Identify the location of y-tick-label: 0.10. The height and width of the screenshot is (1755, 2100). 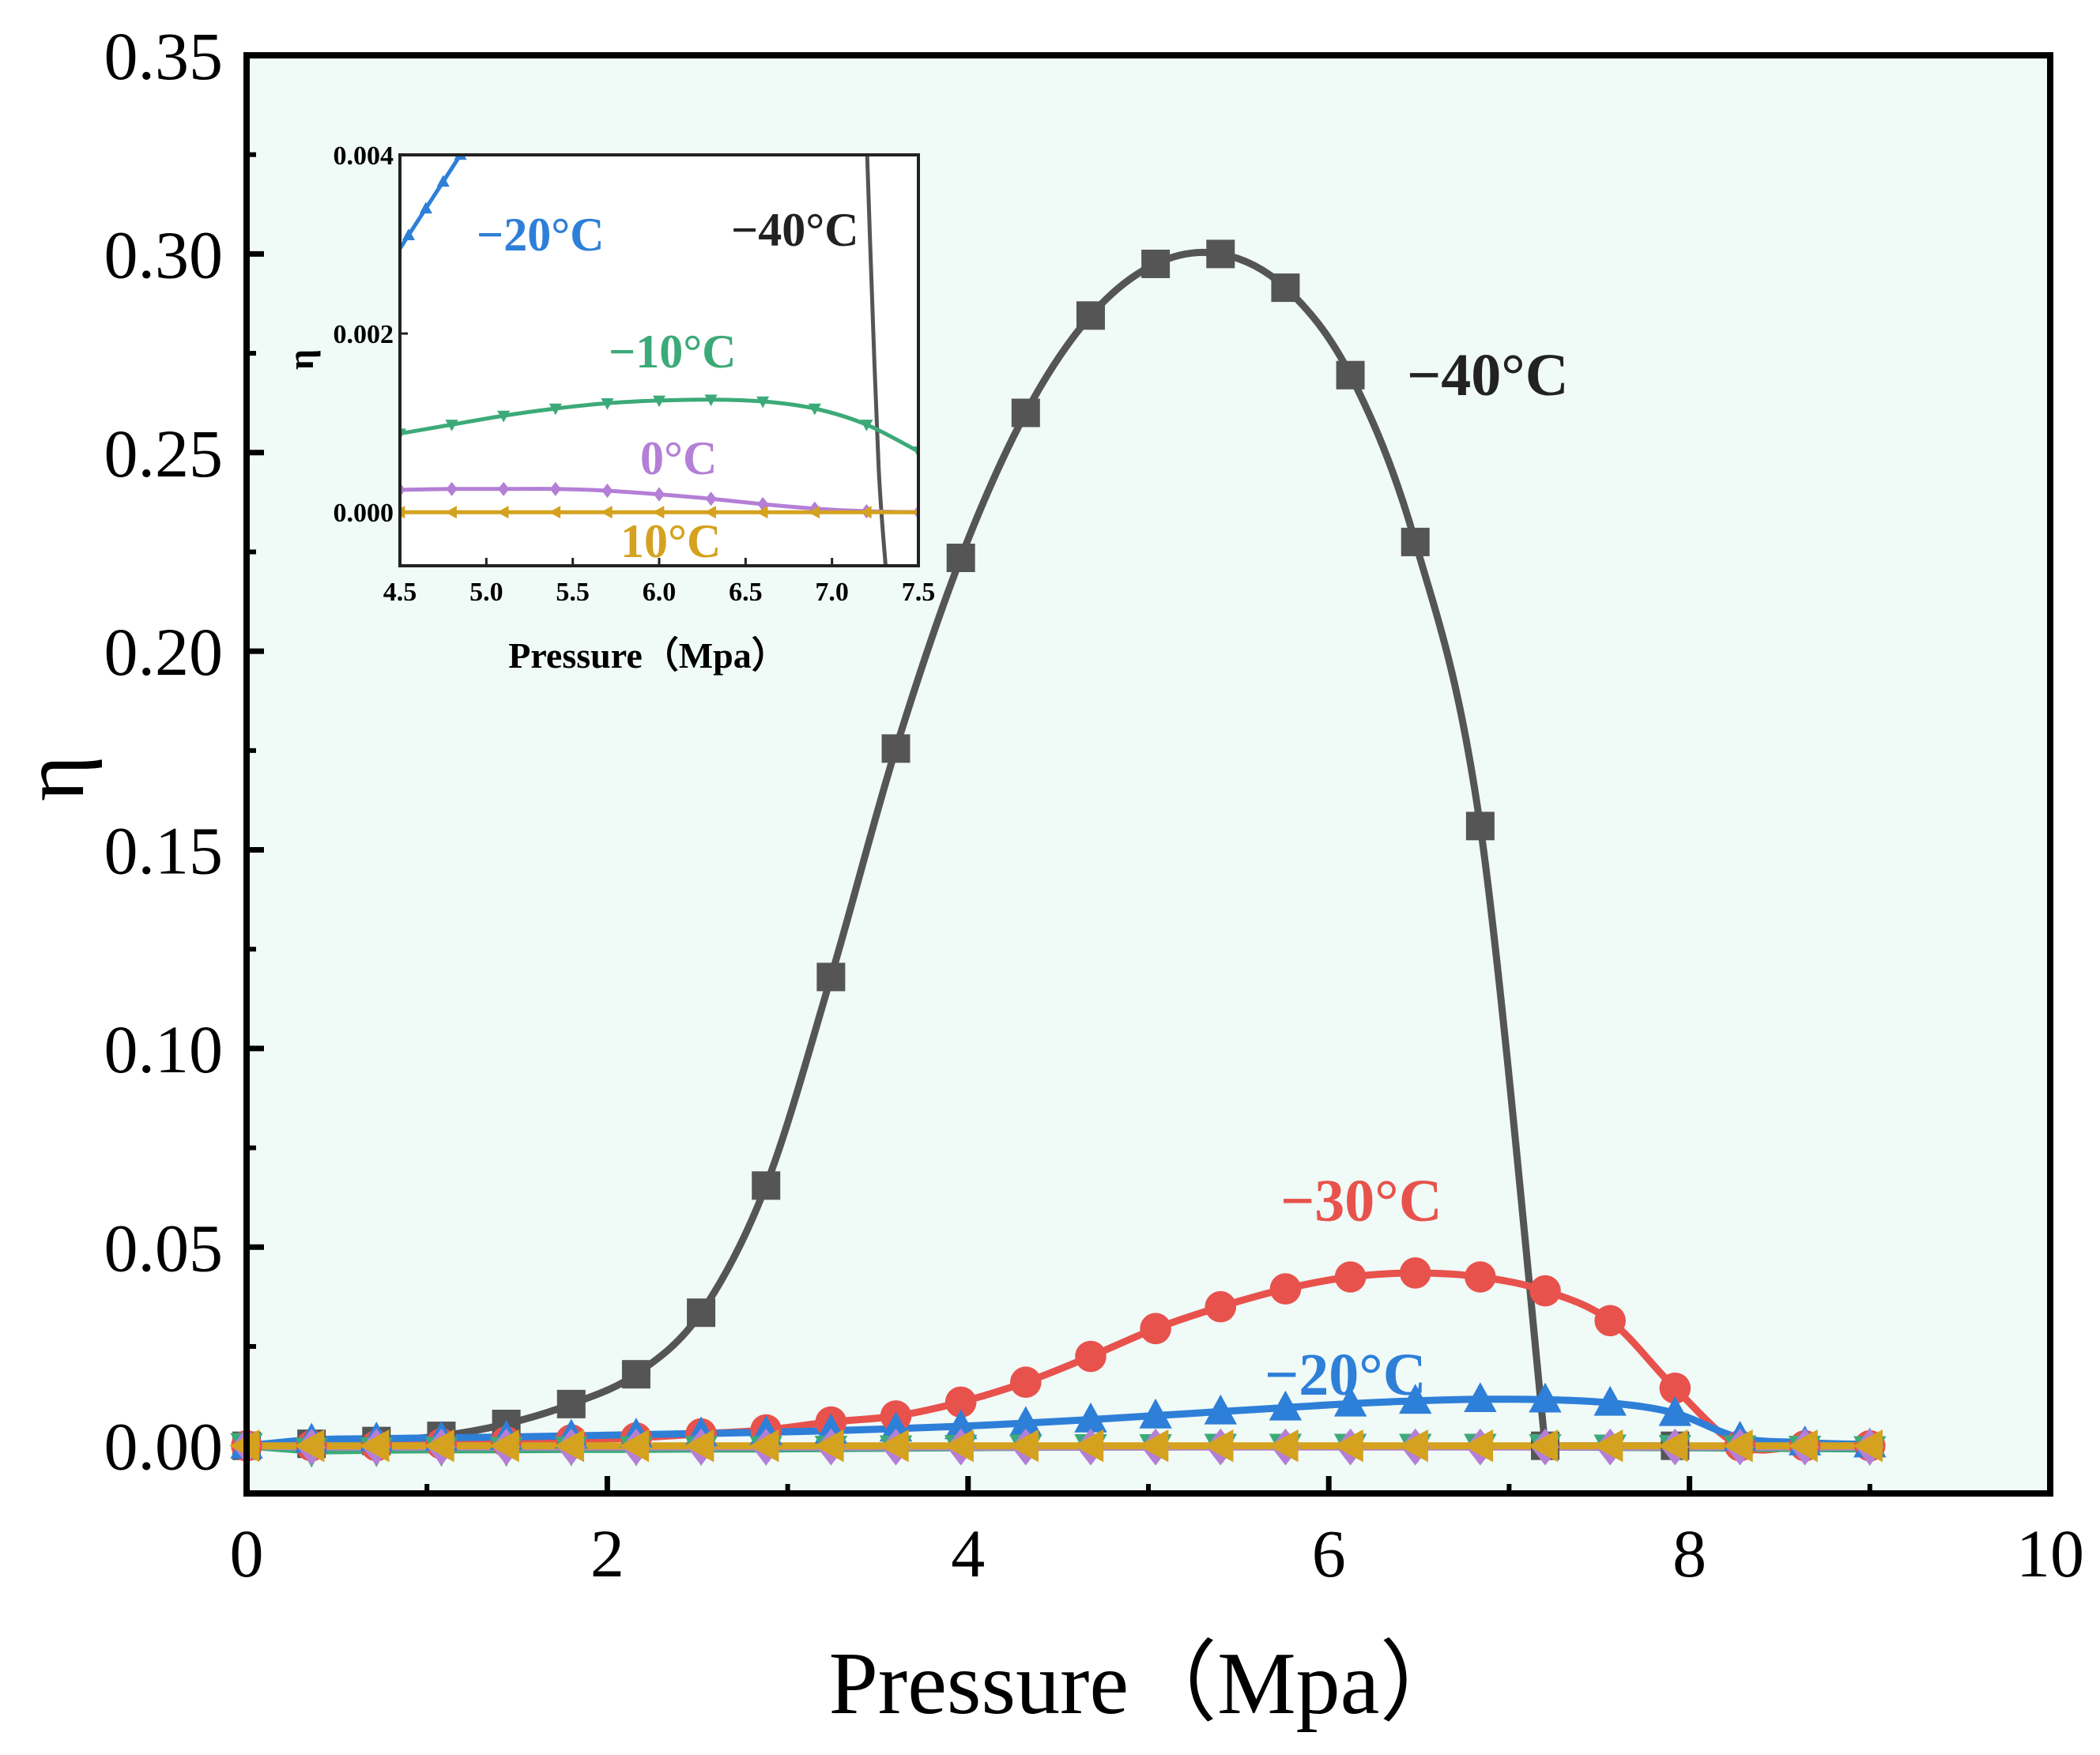
(164, 1049).